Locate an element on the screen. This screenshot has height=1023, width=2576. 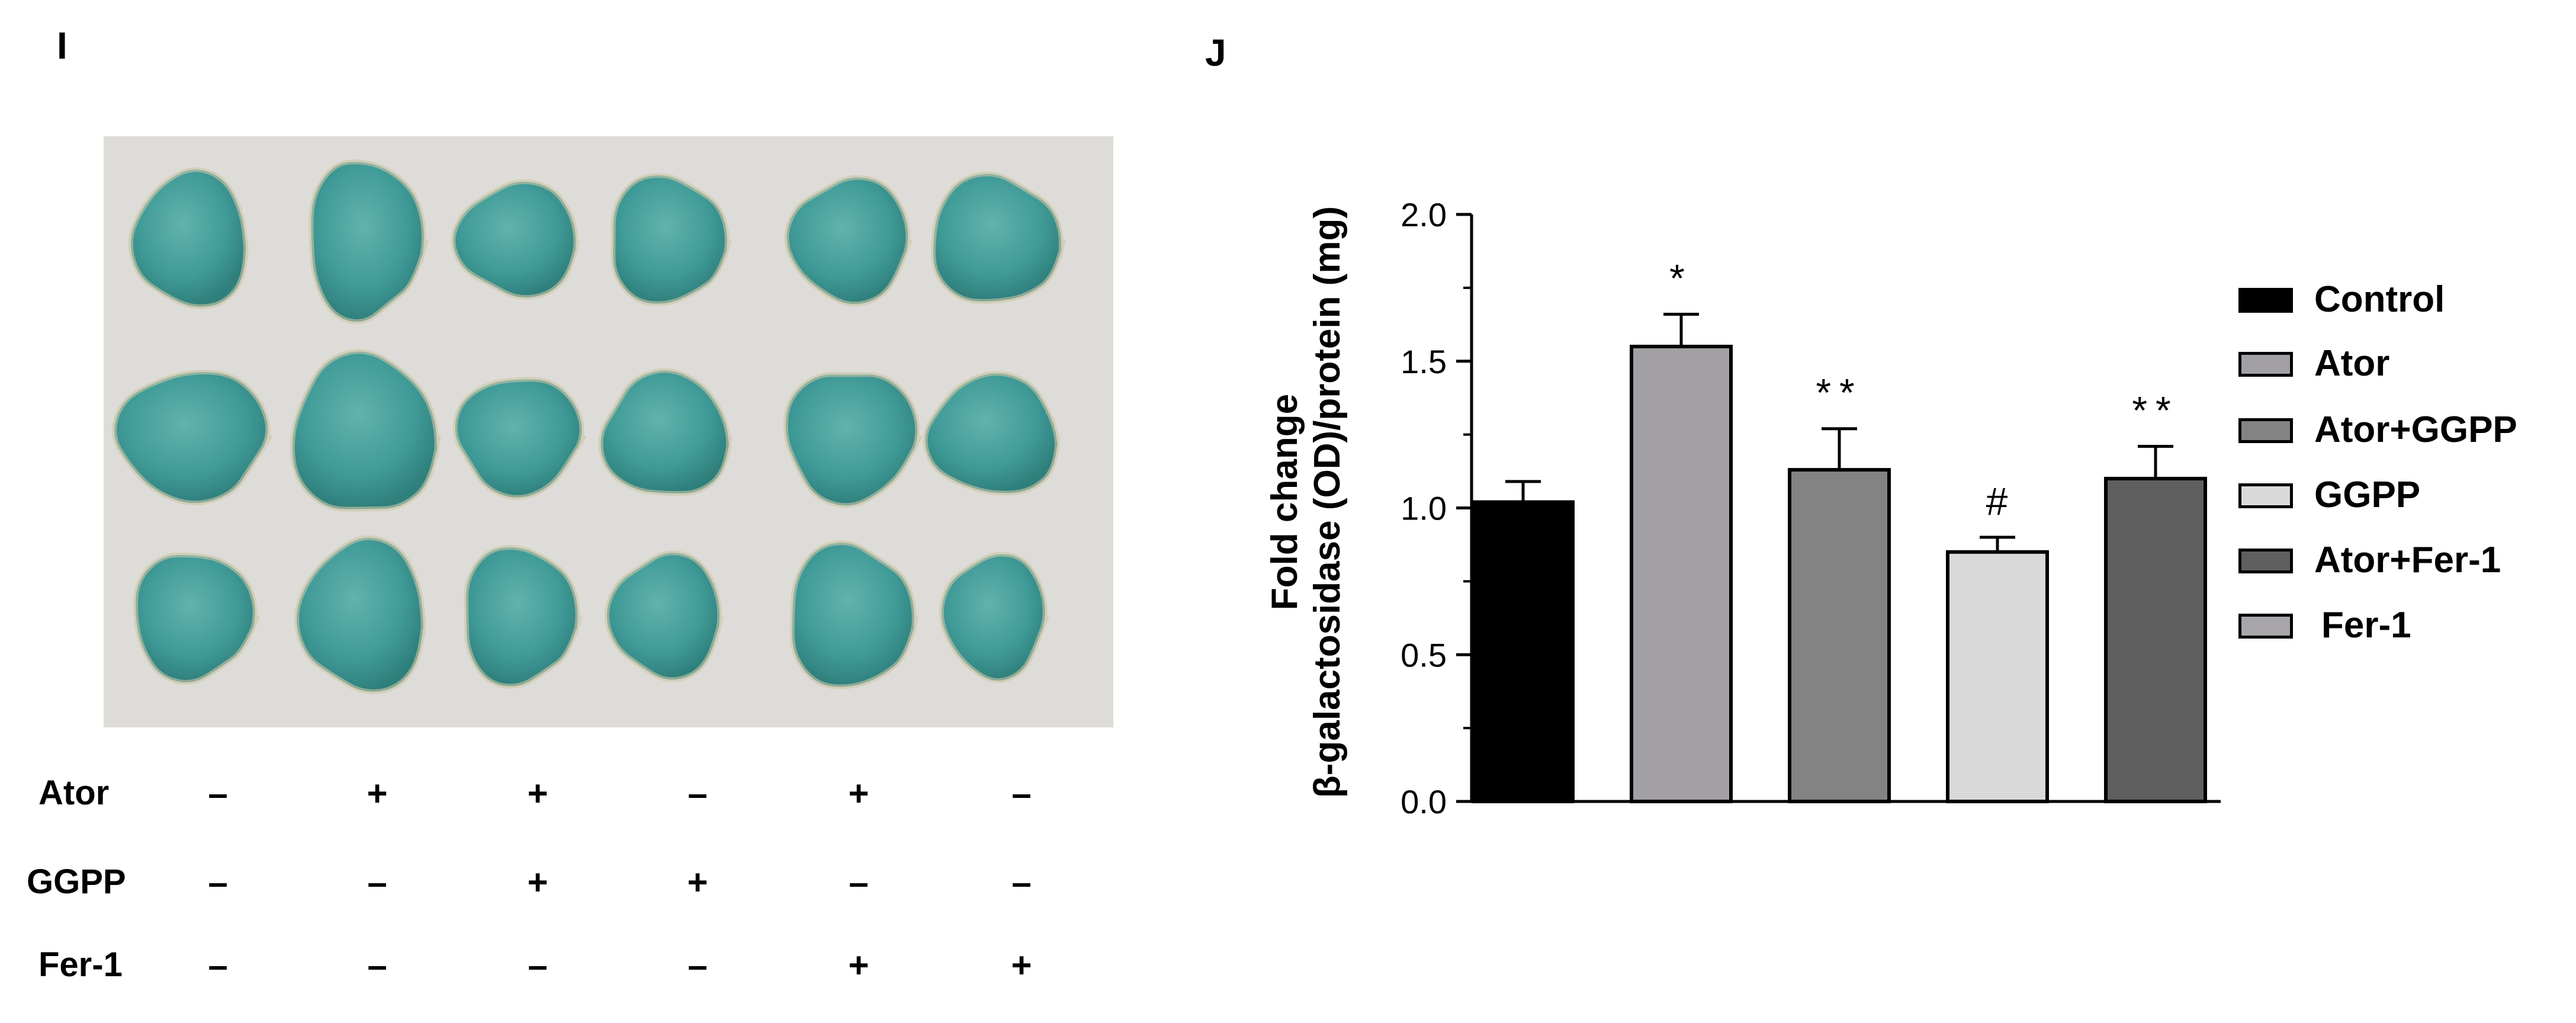
y-tick-label: 0.0 is located at coordinates (1424, 801).